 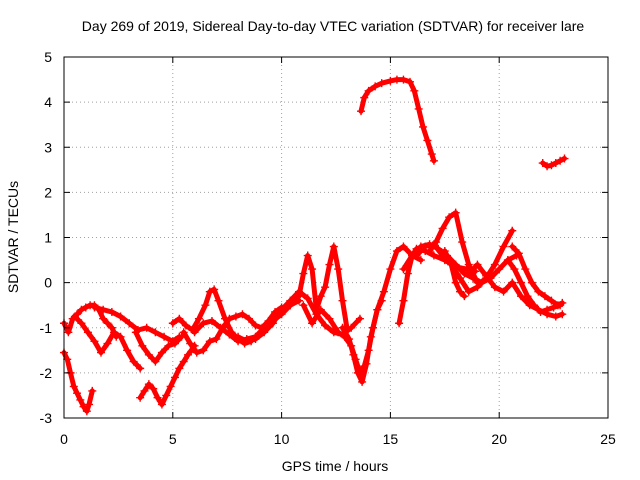 What do you see at coordinates (48, 147) in the screenshot?
I see `y-tick-label: 3` at bounding box center [48, 147].